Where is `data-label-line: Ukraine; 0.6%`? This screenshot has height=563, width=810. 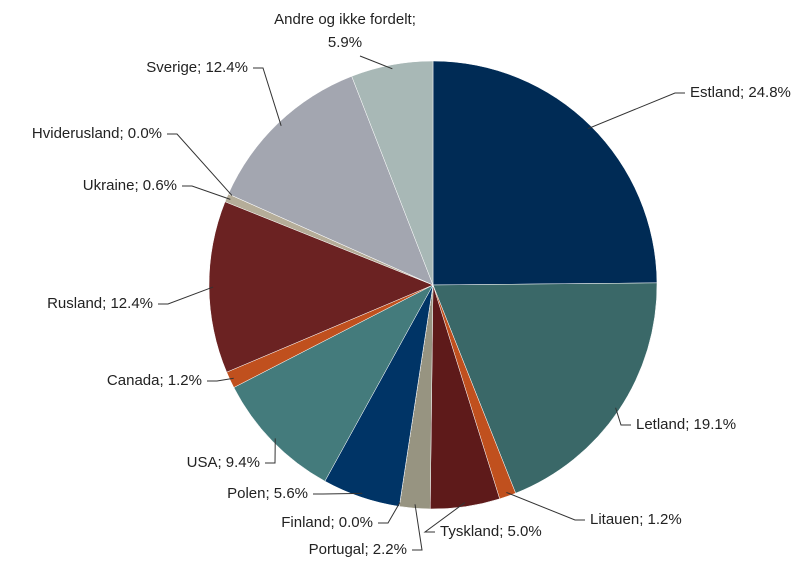
data-label-line: Ukraine; 0.6% is located at coordinates (130, 185).